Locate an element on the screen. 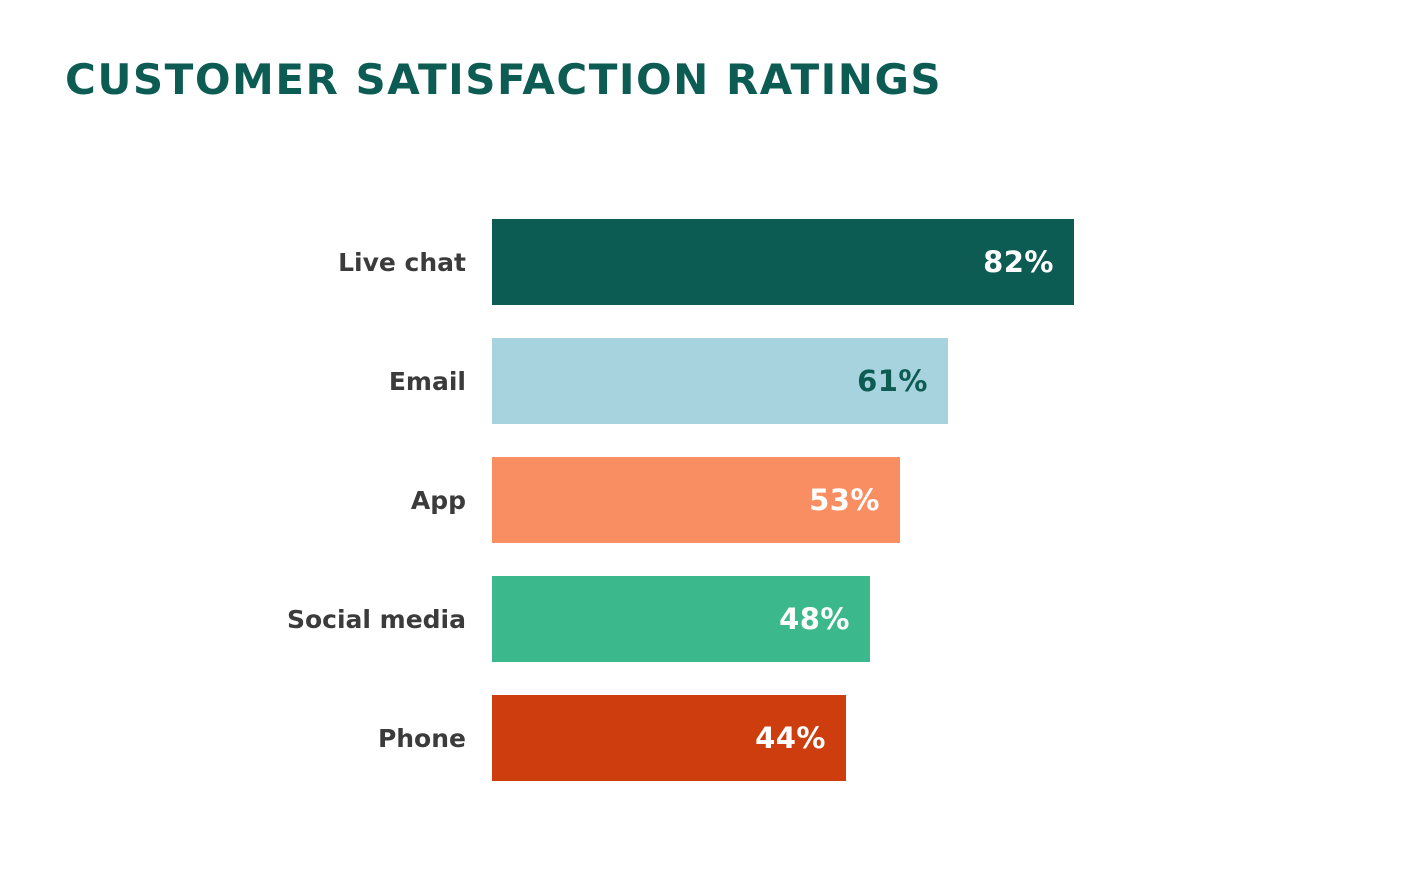  value-label: 82% is located at coordinates (1018, 262).